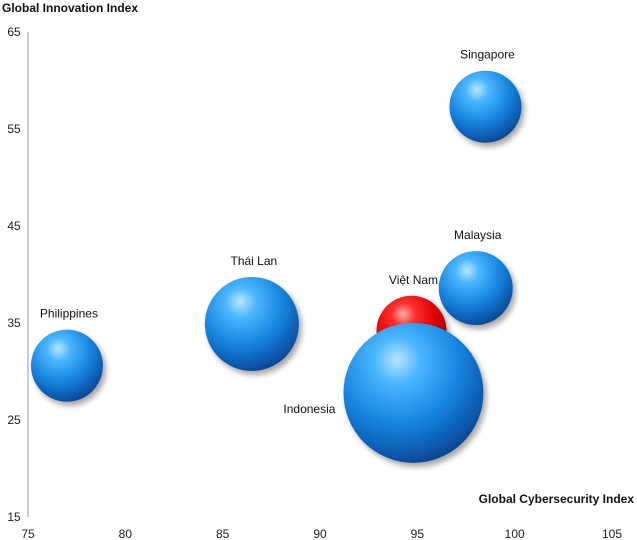  Describe the element at coordinates (478, 235) in the screenshot. I see `bubble-label-malaysia: Malaysia` at that location.